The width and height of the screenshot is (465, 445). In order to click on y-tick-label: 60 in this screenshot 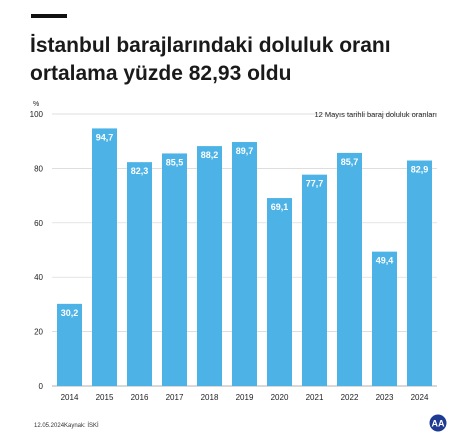, I will do `click(38, 223)`.